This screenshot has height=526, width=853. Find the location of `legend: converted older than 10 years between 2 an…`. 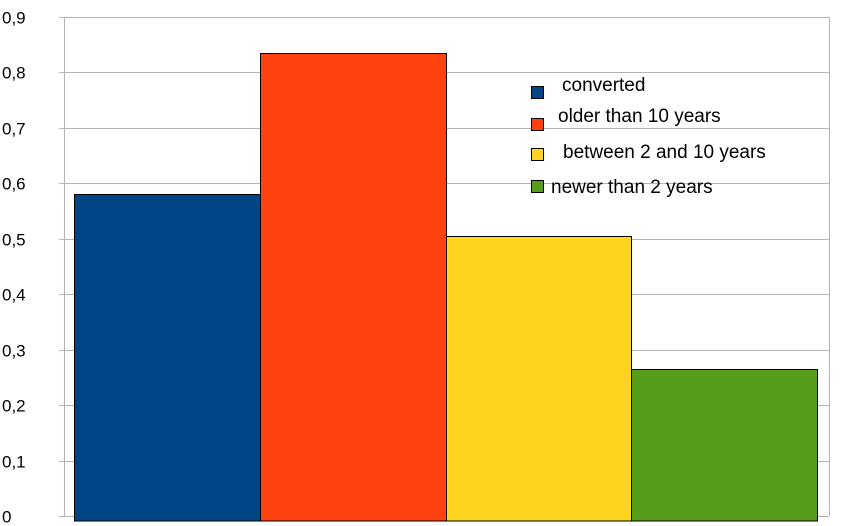

legend: converted older than 10 years between 2 an… is located at coordinates (648, 136).